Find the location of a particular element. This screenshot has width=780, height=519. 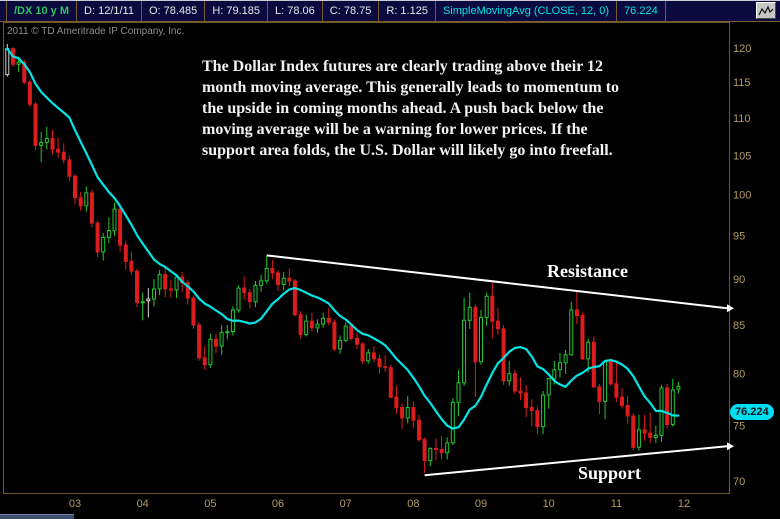

svg-text: 75 is located at coordinates (739, 427).